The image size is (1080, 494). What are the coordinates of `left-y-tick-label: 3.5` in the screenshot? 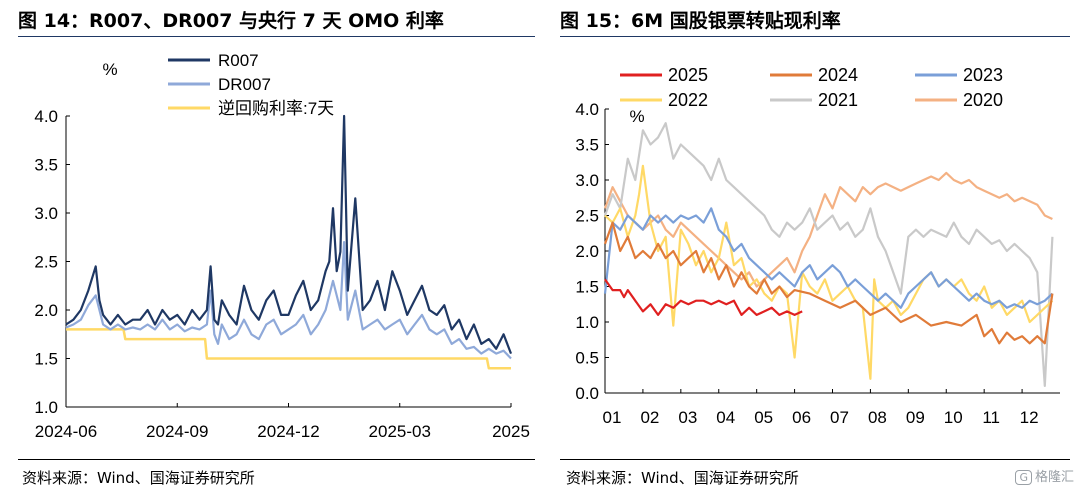 It's located at (46, 165).